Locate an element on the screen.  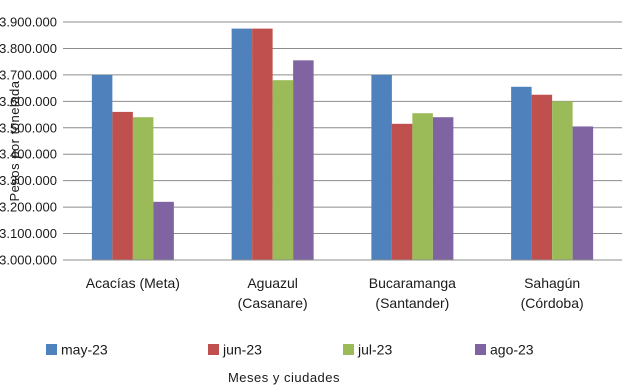
y-axis-title: Pesos por tonelada is located at coordinates (14, 140).